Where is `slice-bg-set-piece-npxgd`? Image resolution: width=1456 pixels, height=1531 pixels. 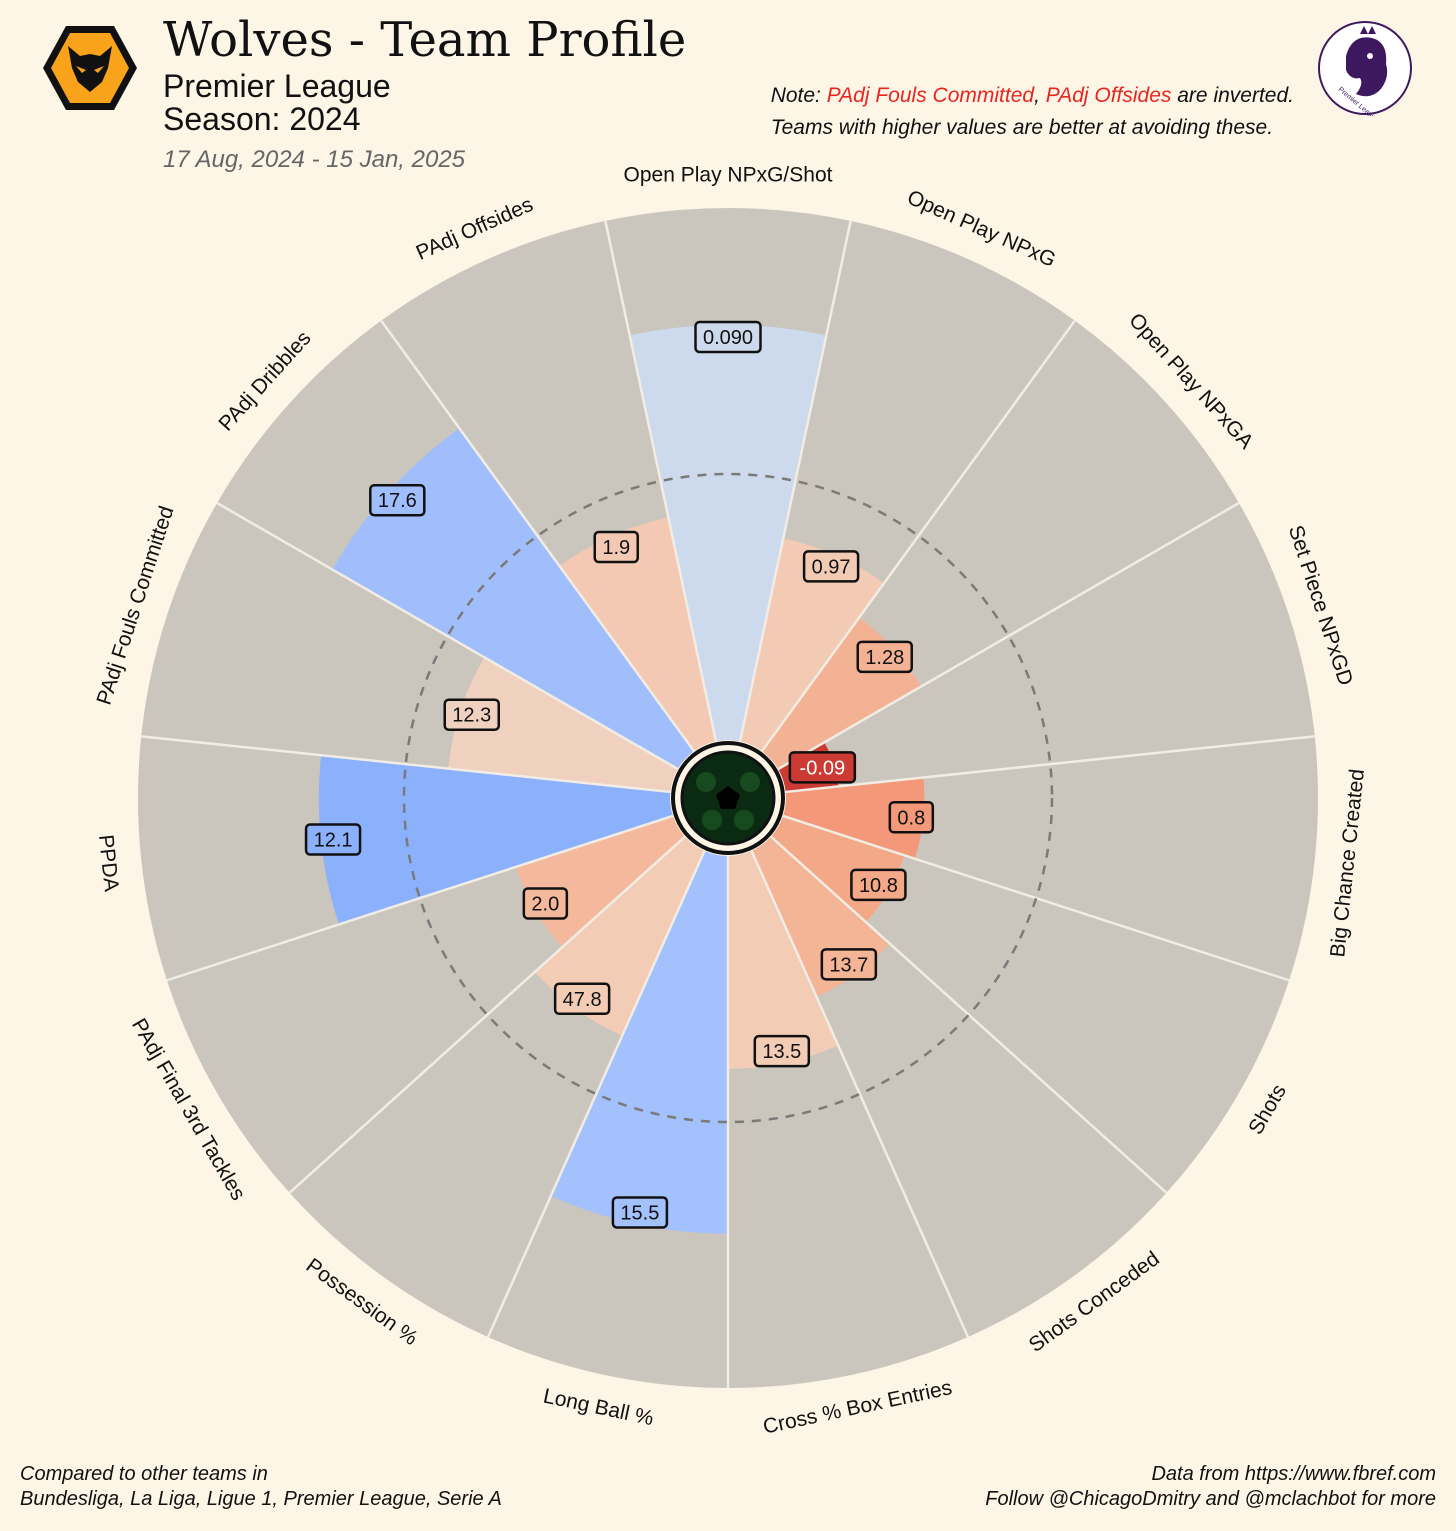
slice-bg-set-piece-npxgd is located at coordinates (1046, 647).